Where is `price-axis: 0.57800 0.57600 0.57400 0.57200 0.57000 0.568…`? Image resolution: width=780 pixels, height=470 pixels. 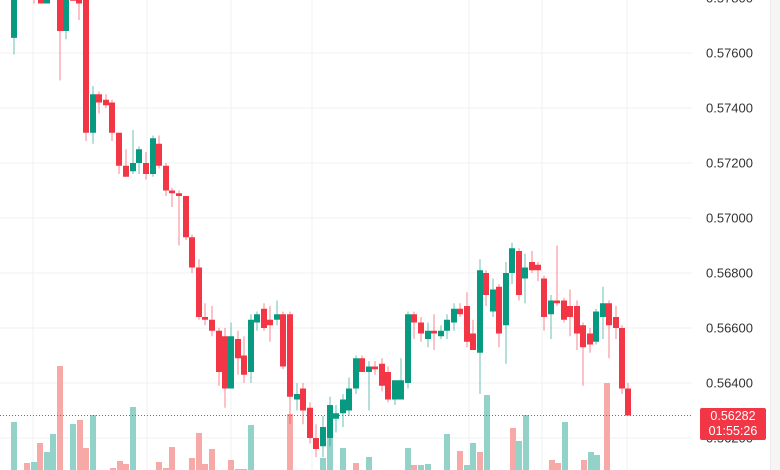
price-axis: 0.57800 0.57600 0.57400 0.57200 0.57000 0.568… is located at coordinates (731, 235).